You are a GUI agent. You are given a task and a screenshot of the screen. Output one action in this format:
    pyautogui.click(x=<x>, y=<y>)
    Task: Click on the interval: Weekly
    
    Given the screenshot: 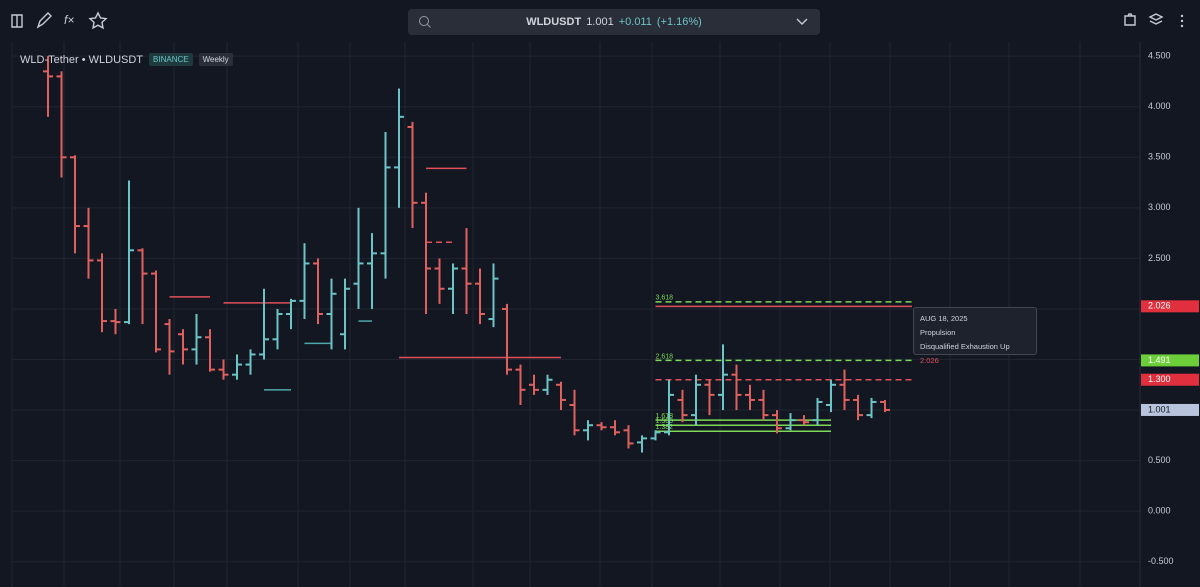 What is the action you would take?
    pyautogui.click(x=215, y=59)
    